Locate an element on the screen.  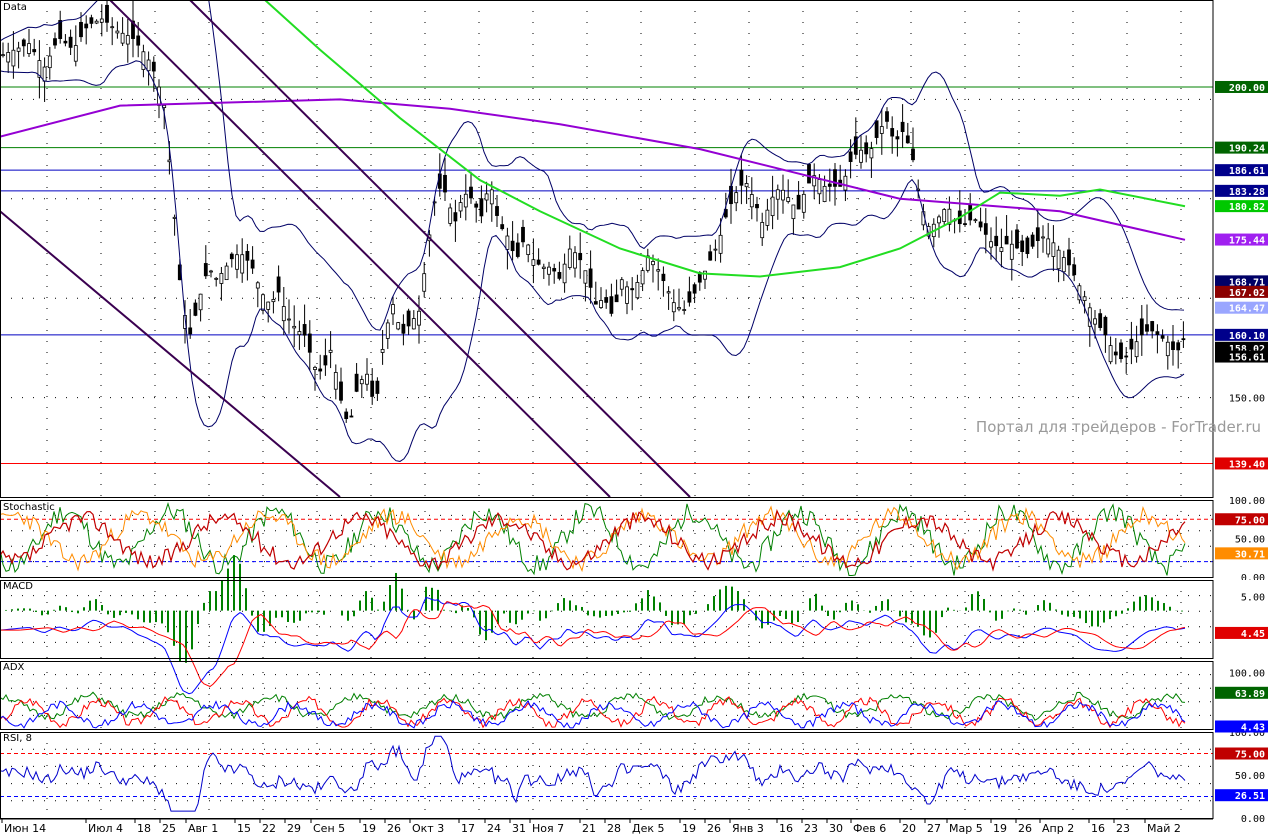
axis-tick-label: 150.00 is located at coordinates (1247, 399).